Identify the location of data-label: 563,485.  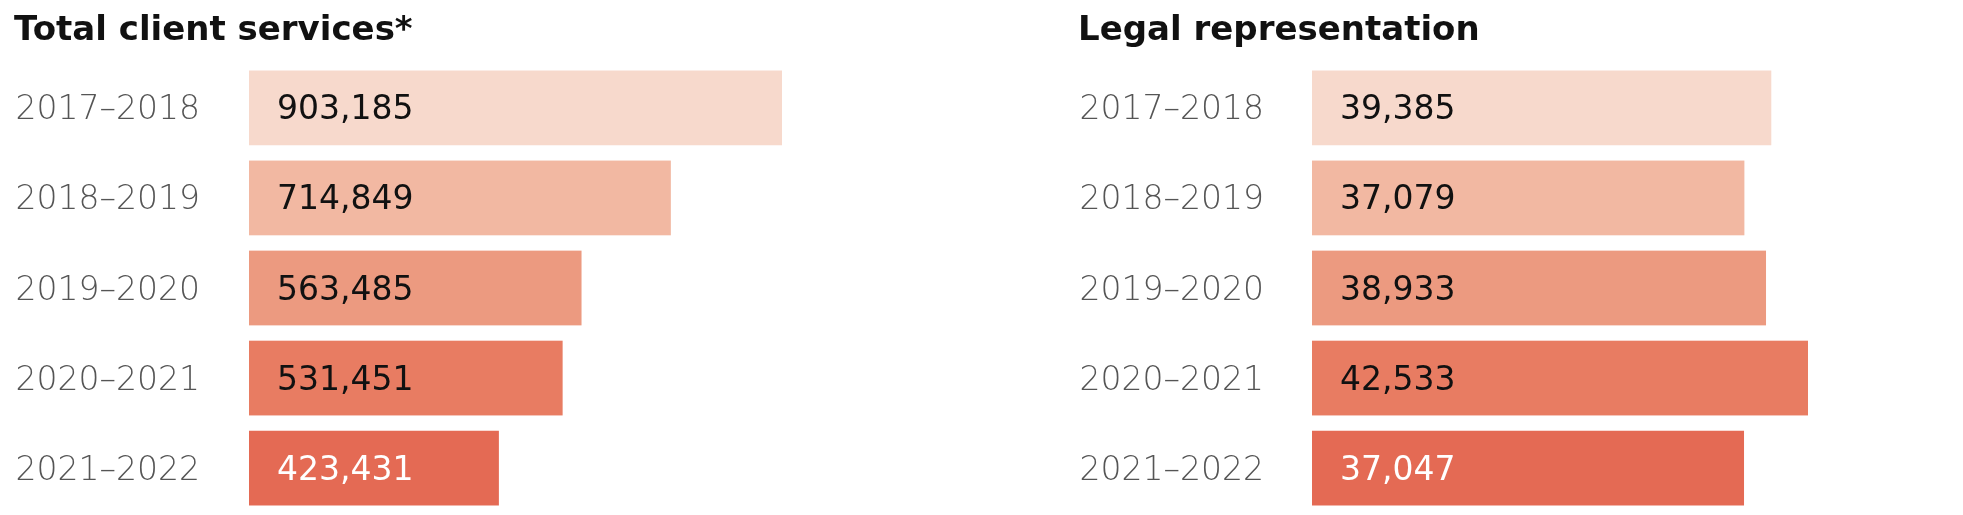
(345, 288).